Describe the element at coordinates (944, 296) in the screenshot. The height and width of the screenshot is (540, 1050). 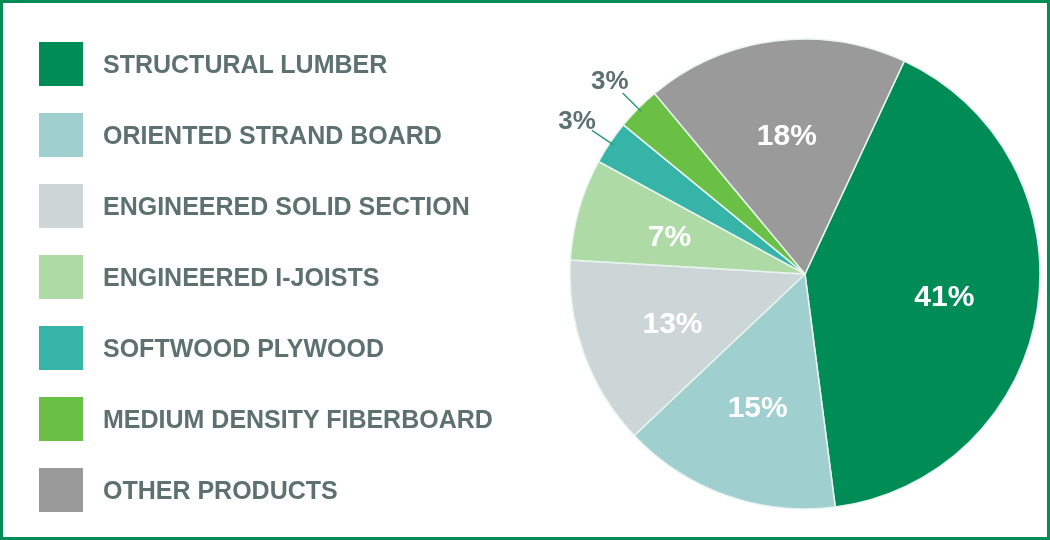
I see `data-label: 41%` at that location.